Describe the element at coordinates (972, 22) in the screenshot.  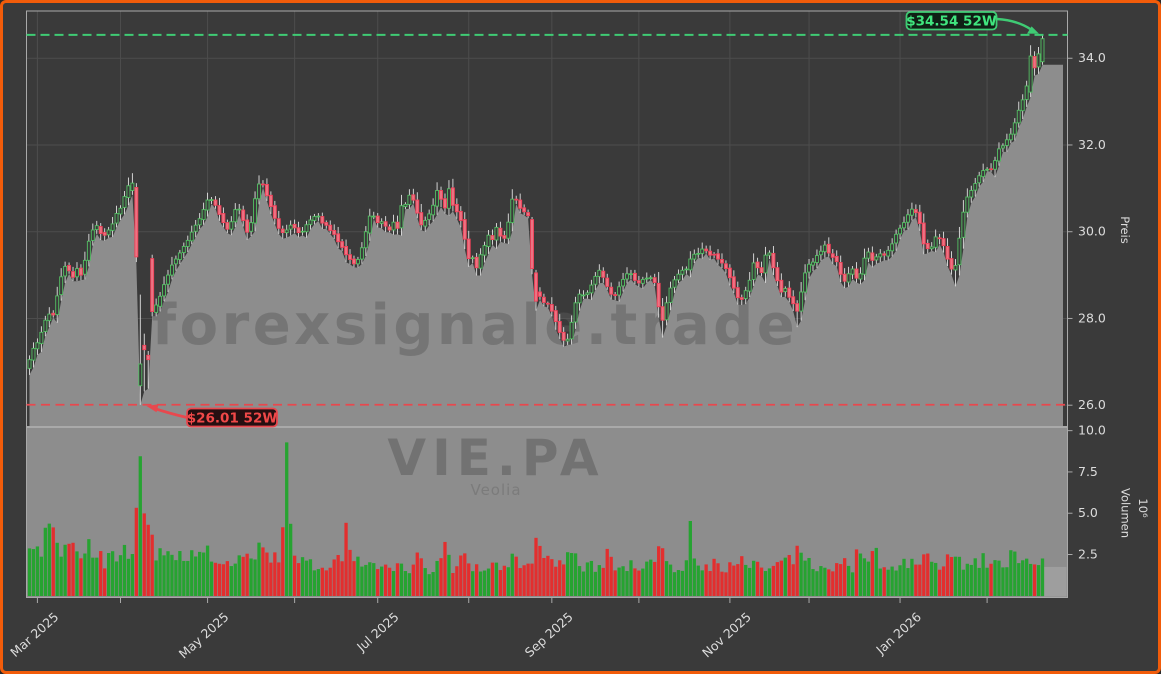
I see `high-52w-annotation: $34.54 52W` at that location.